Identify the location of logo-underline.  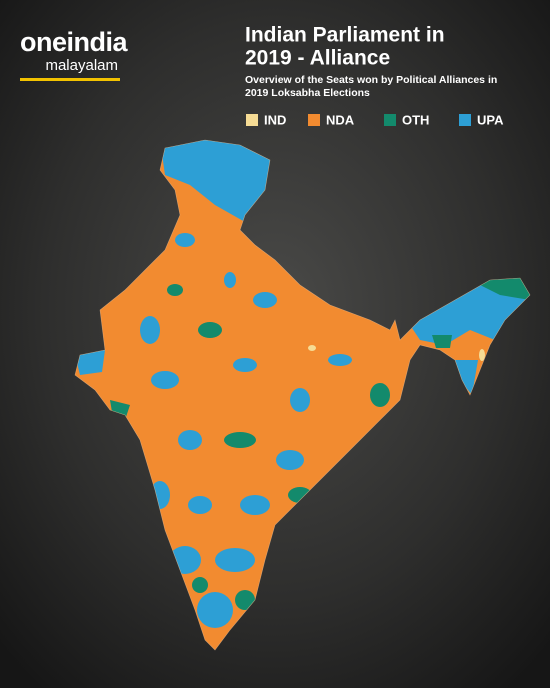
(70, 79).